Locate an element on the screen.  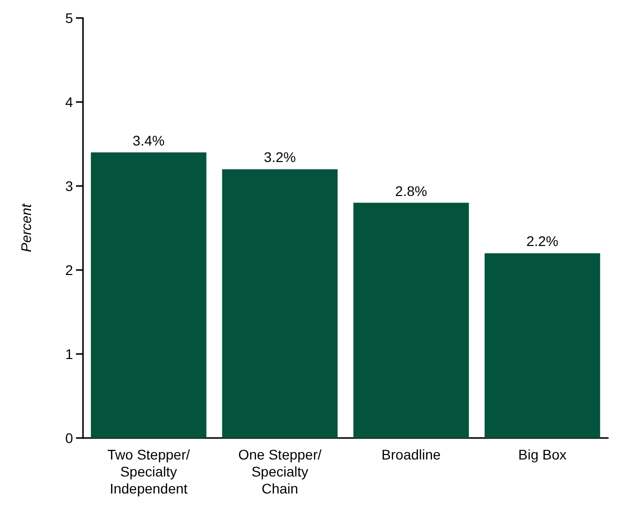
y-tick-label: 0 is located at coordinates (69, 438).